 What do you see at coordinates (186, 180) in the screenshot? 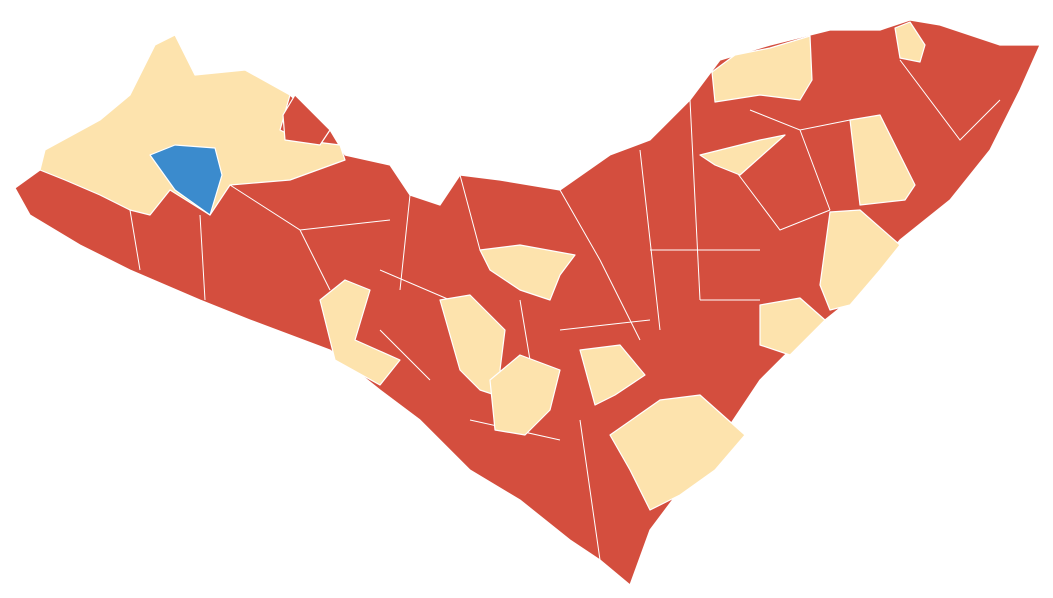
I see `highlighted-municipality` at bounding box center [186, 180].